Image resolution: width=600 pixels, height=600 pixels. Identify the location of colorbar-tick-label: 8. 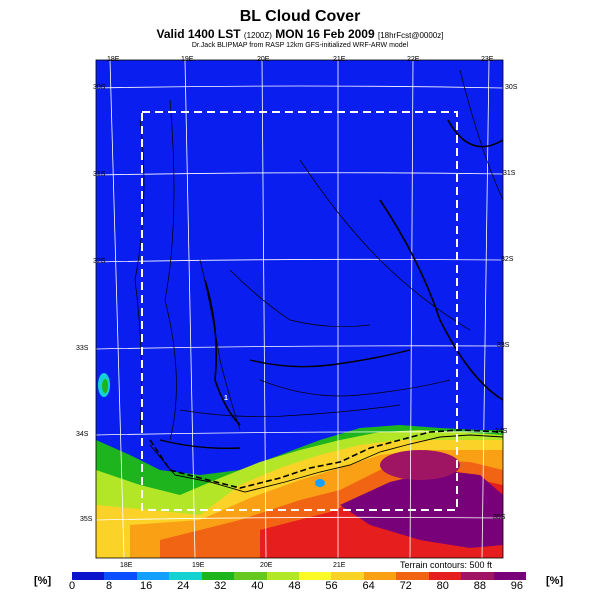
(109, 586).